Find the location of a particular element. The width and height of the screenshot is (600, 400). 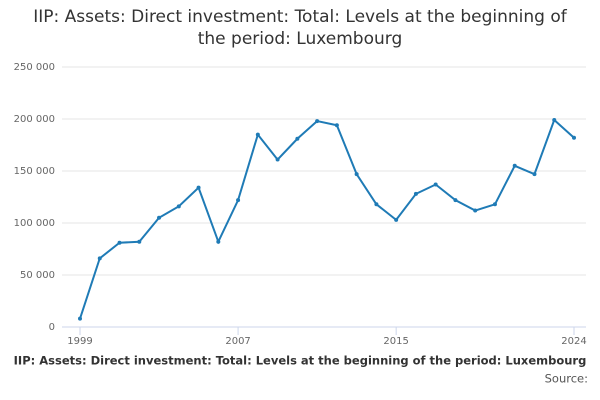

source: Source: is located at coordinates (566, 379).